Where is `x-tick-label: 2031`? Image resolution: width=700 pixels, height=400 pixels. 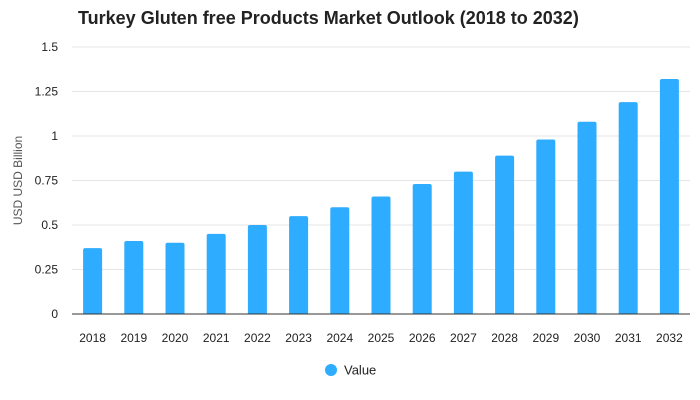 x-tick-label: 2031 is located at coordinates (628, 338).